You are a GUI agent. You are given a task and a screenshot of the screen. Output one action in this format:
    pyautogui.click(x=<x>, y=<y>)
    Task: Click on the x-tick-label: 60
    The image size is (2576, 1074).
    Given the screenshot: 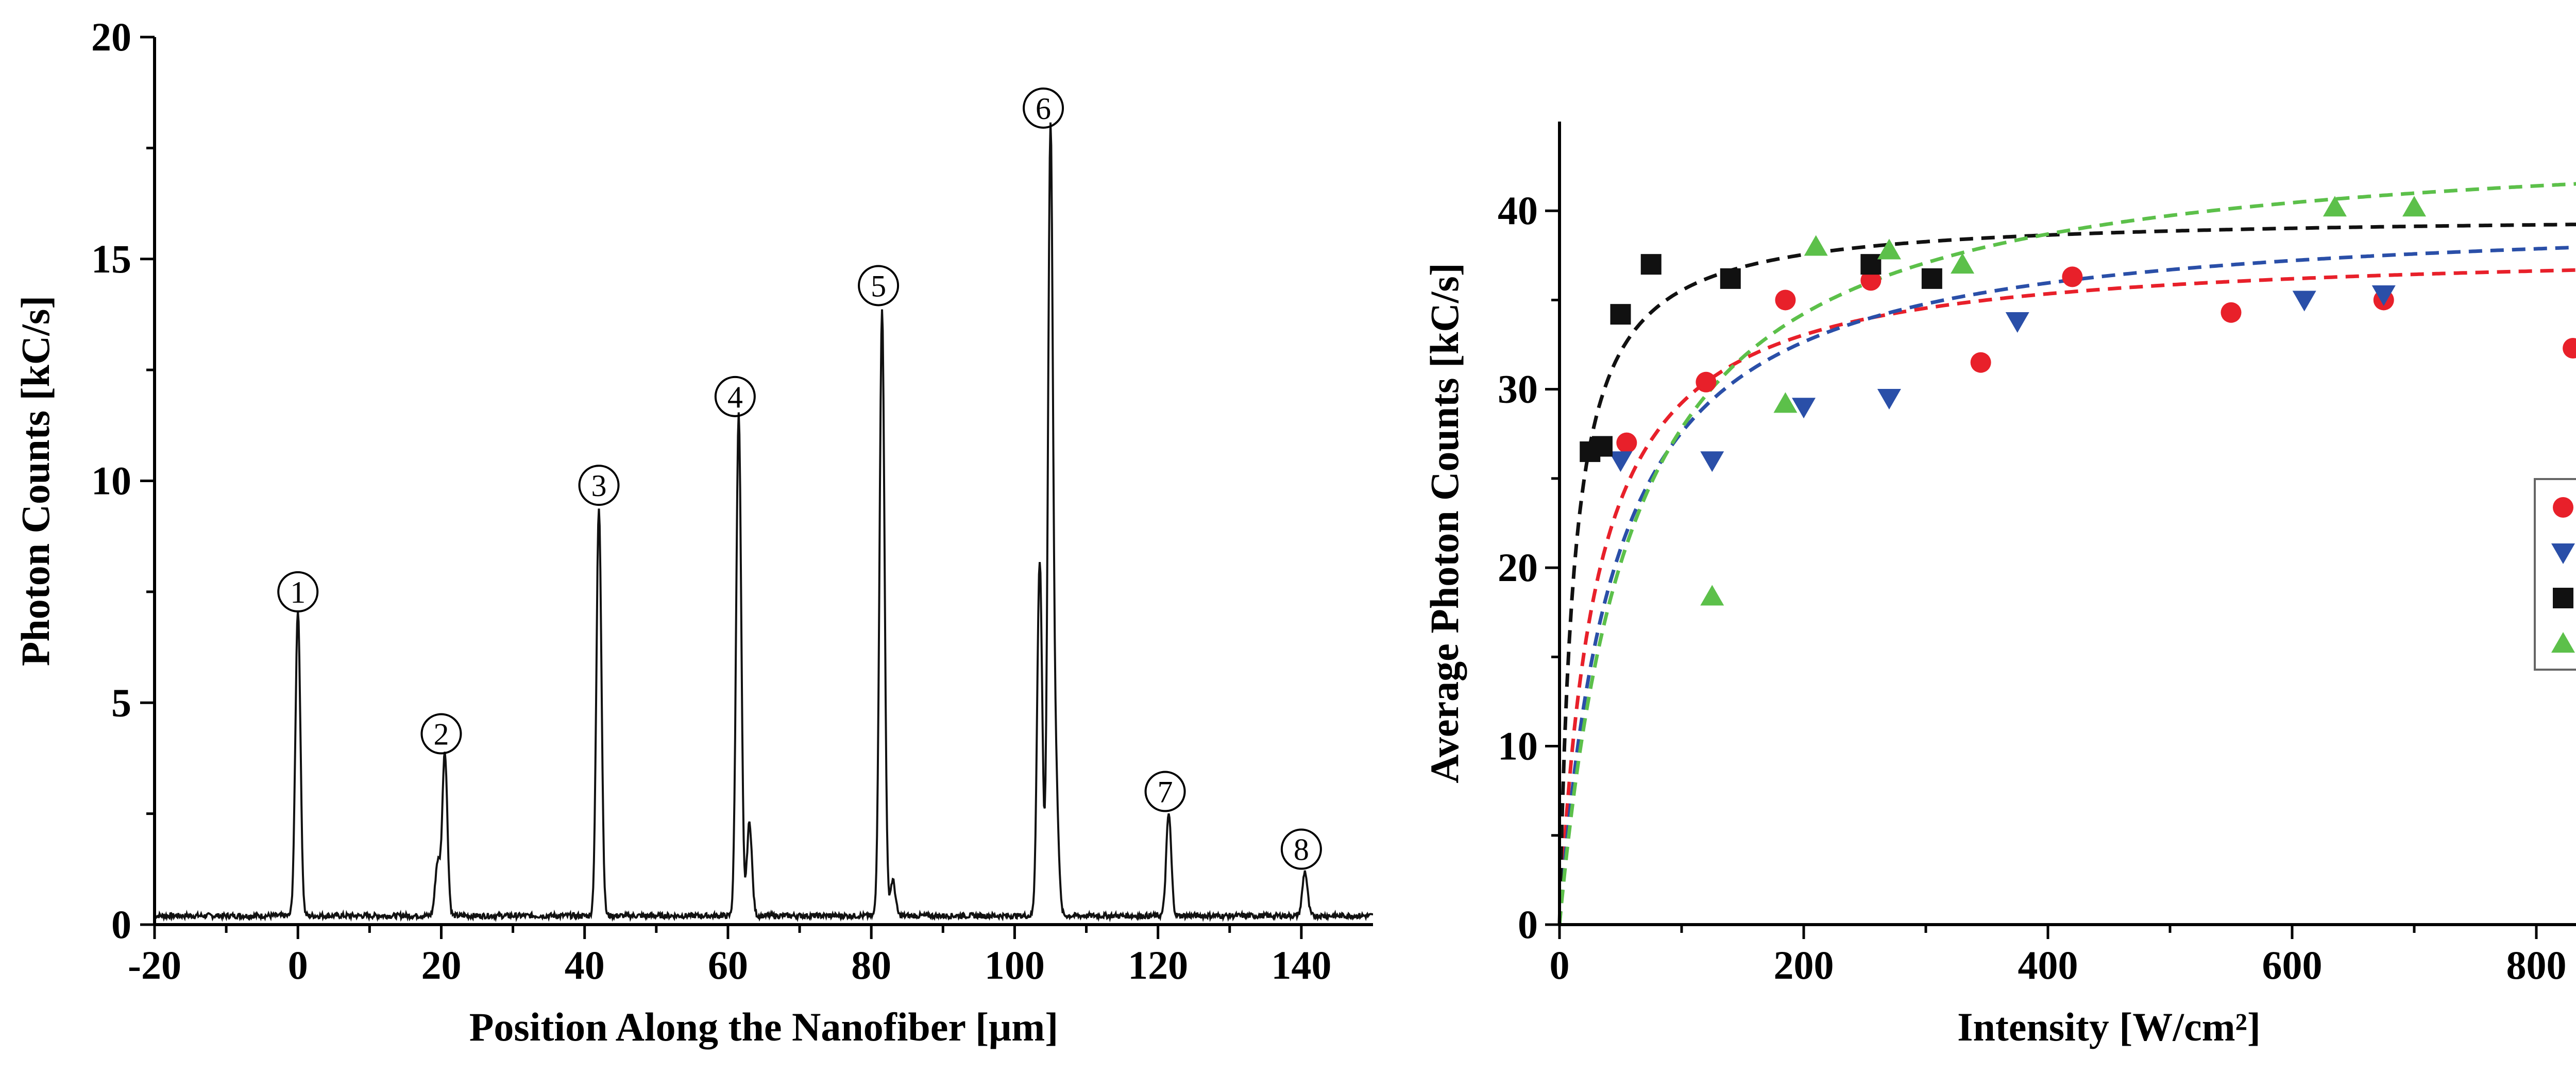 What is the action you would take?
    pyautogui.click(x=728, y=965)
    